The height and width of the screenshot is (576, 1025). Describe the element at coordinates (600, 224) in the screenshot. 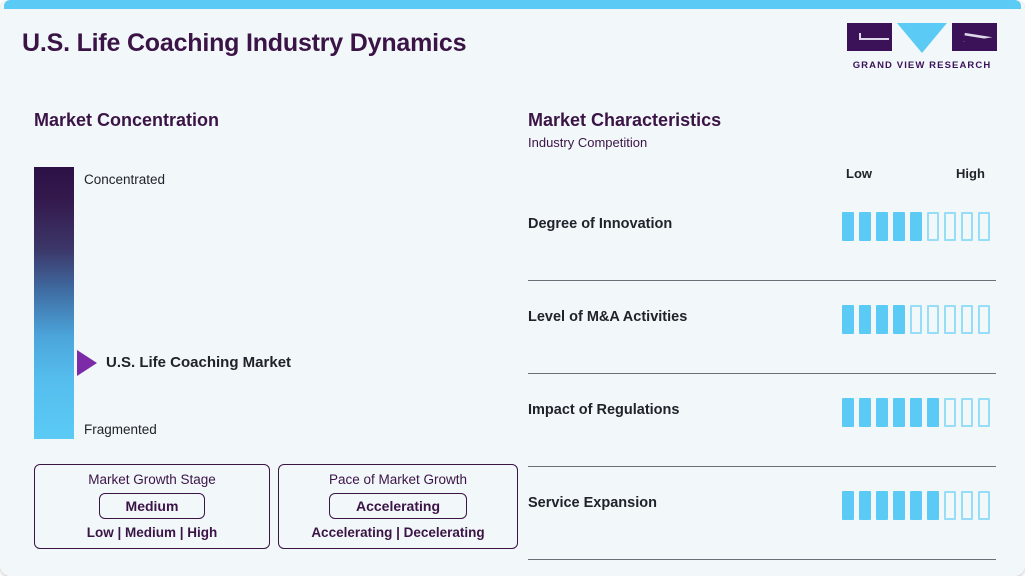

I see `characteristic-label: Degree of Innovation` at that location.